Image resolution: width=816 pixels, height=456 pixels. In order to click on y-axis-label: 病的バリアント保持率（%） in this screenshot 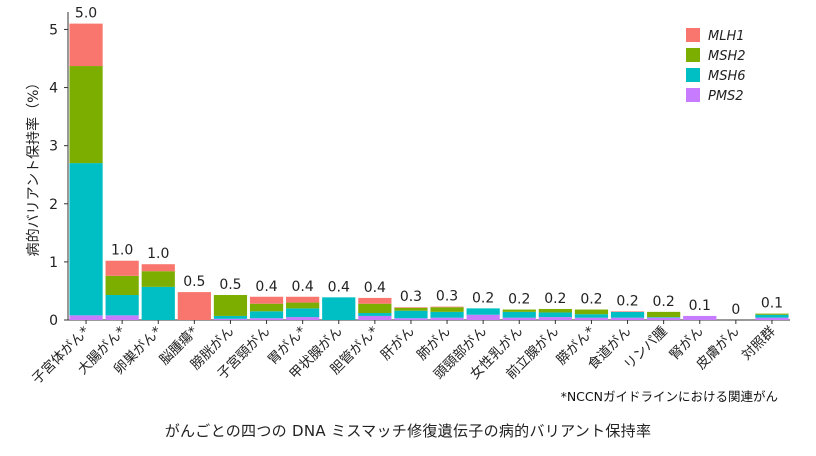, I will do `click(33, 166)`.